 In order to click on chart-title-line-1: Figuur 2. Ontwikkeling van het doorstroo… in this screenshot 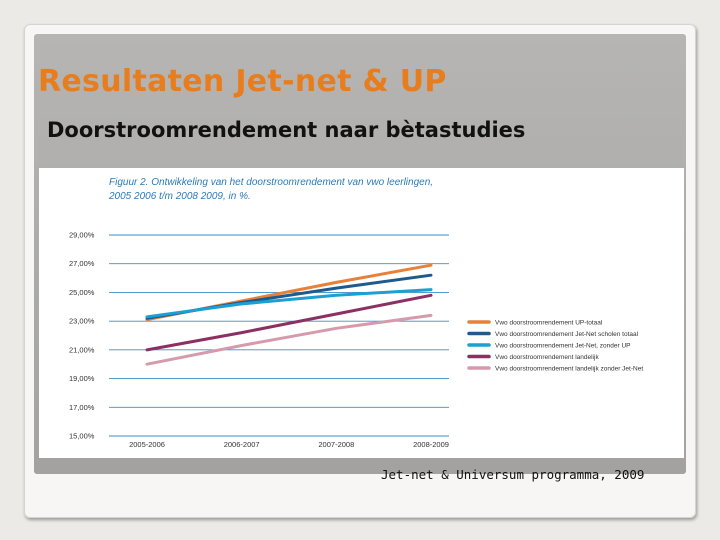, I will do `click(271, 182)`.